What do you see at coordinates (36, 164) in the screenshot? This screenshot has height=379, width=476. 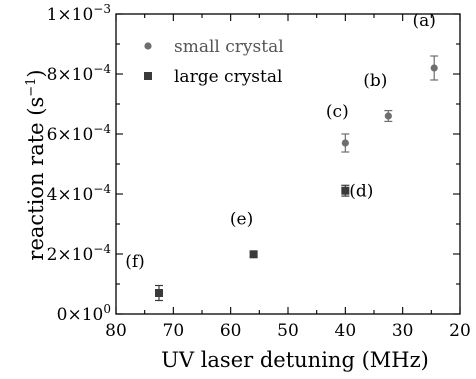 I see `y-axis-label: reaction rate (s−1)` at bounding box center [36, 164].